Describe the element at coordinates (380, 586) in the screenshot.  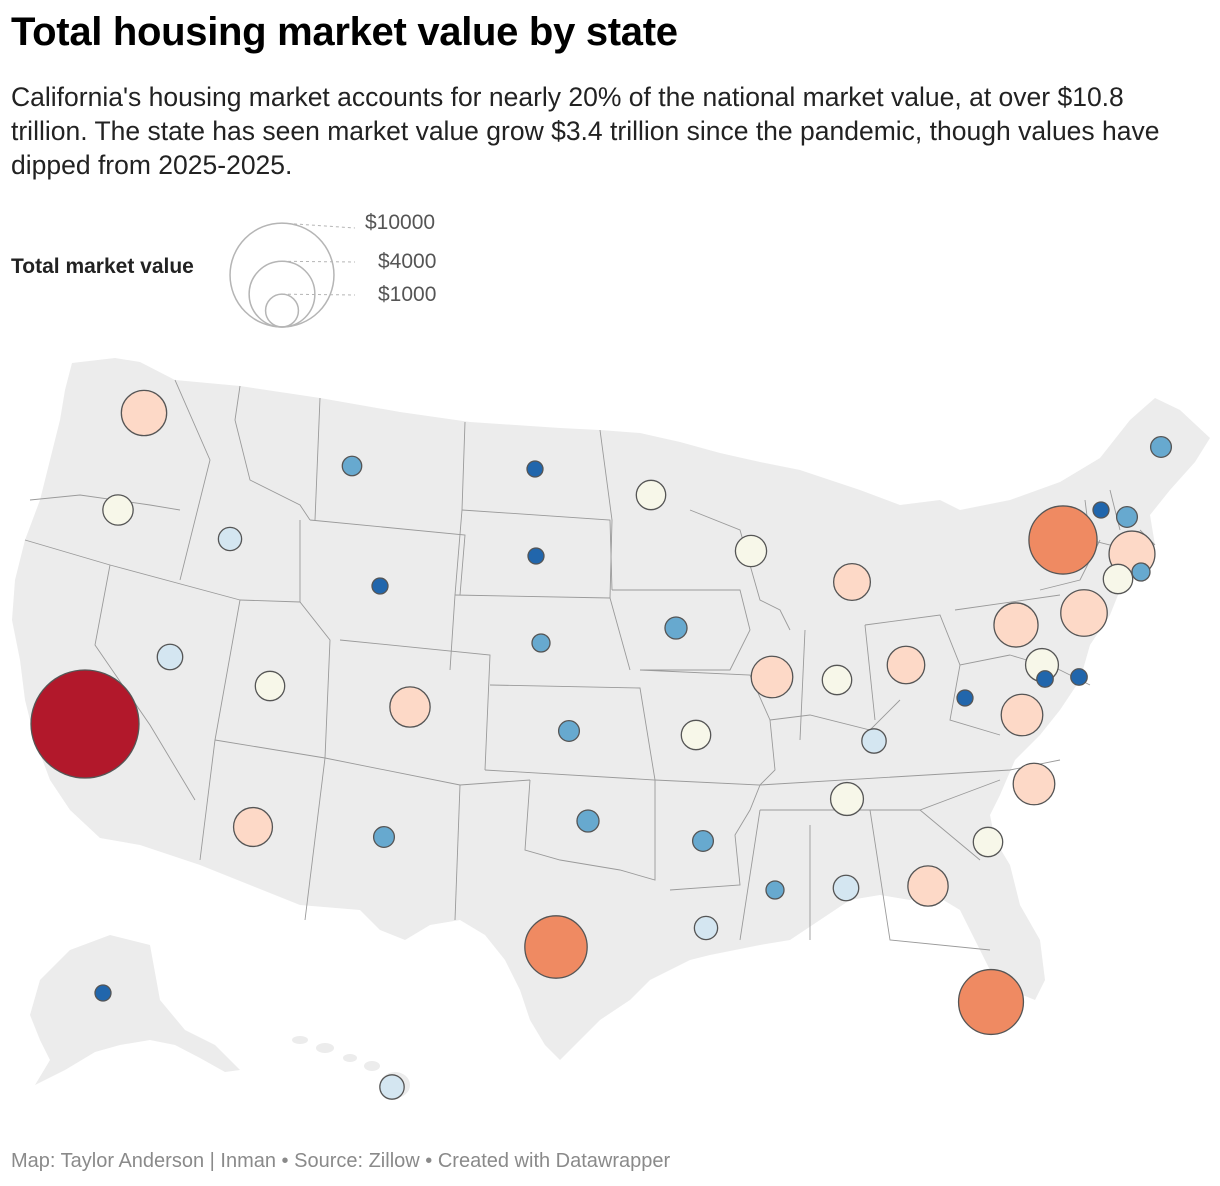
I see `bubble-wy` at that location.